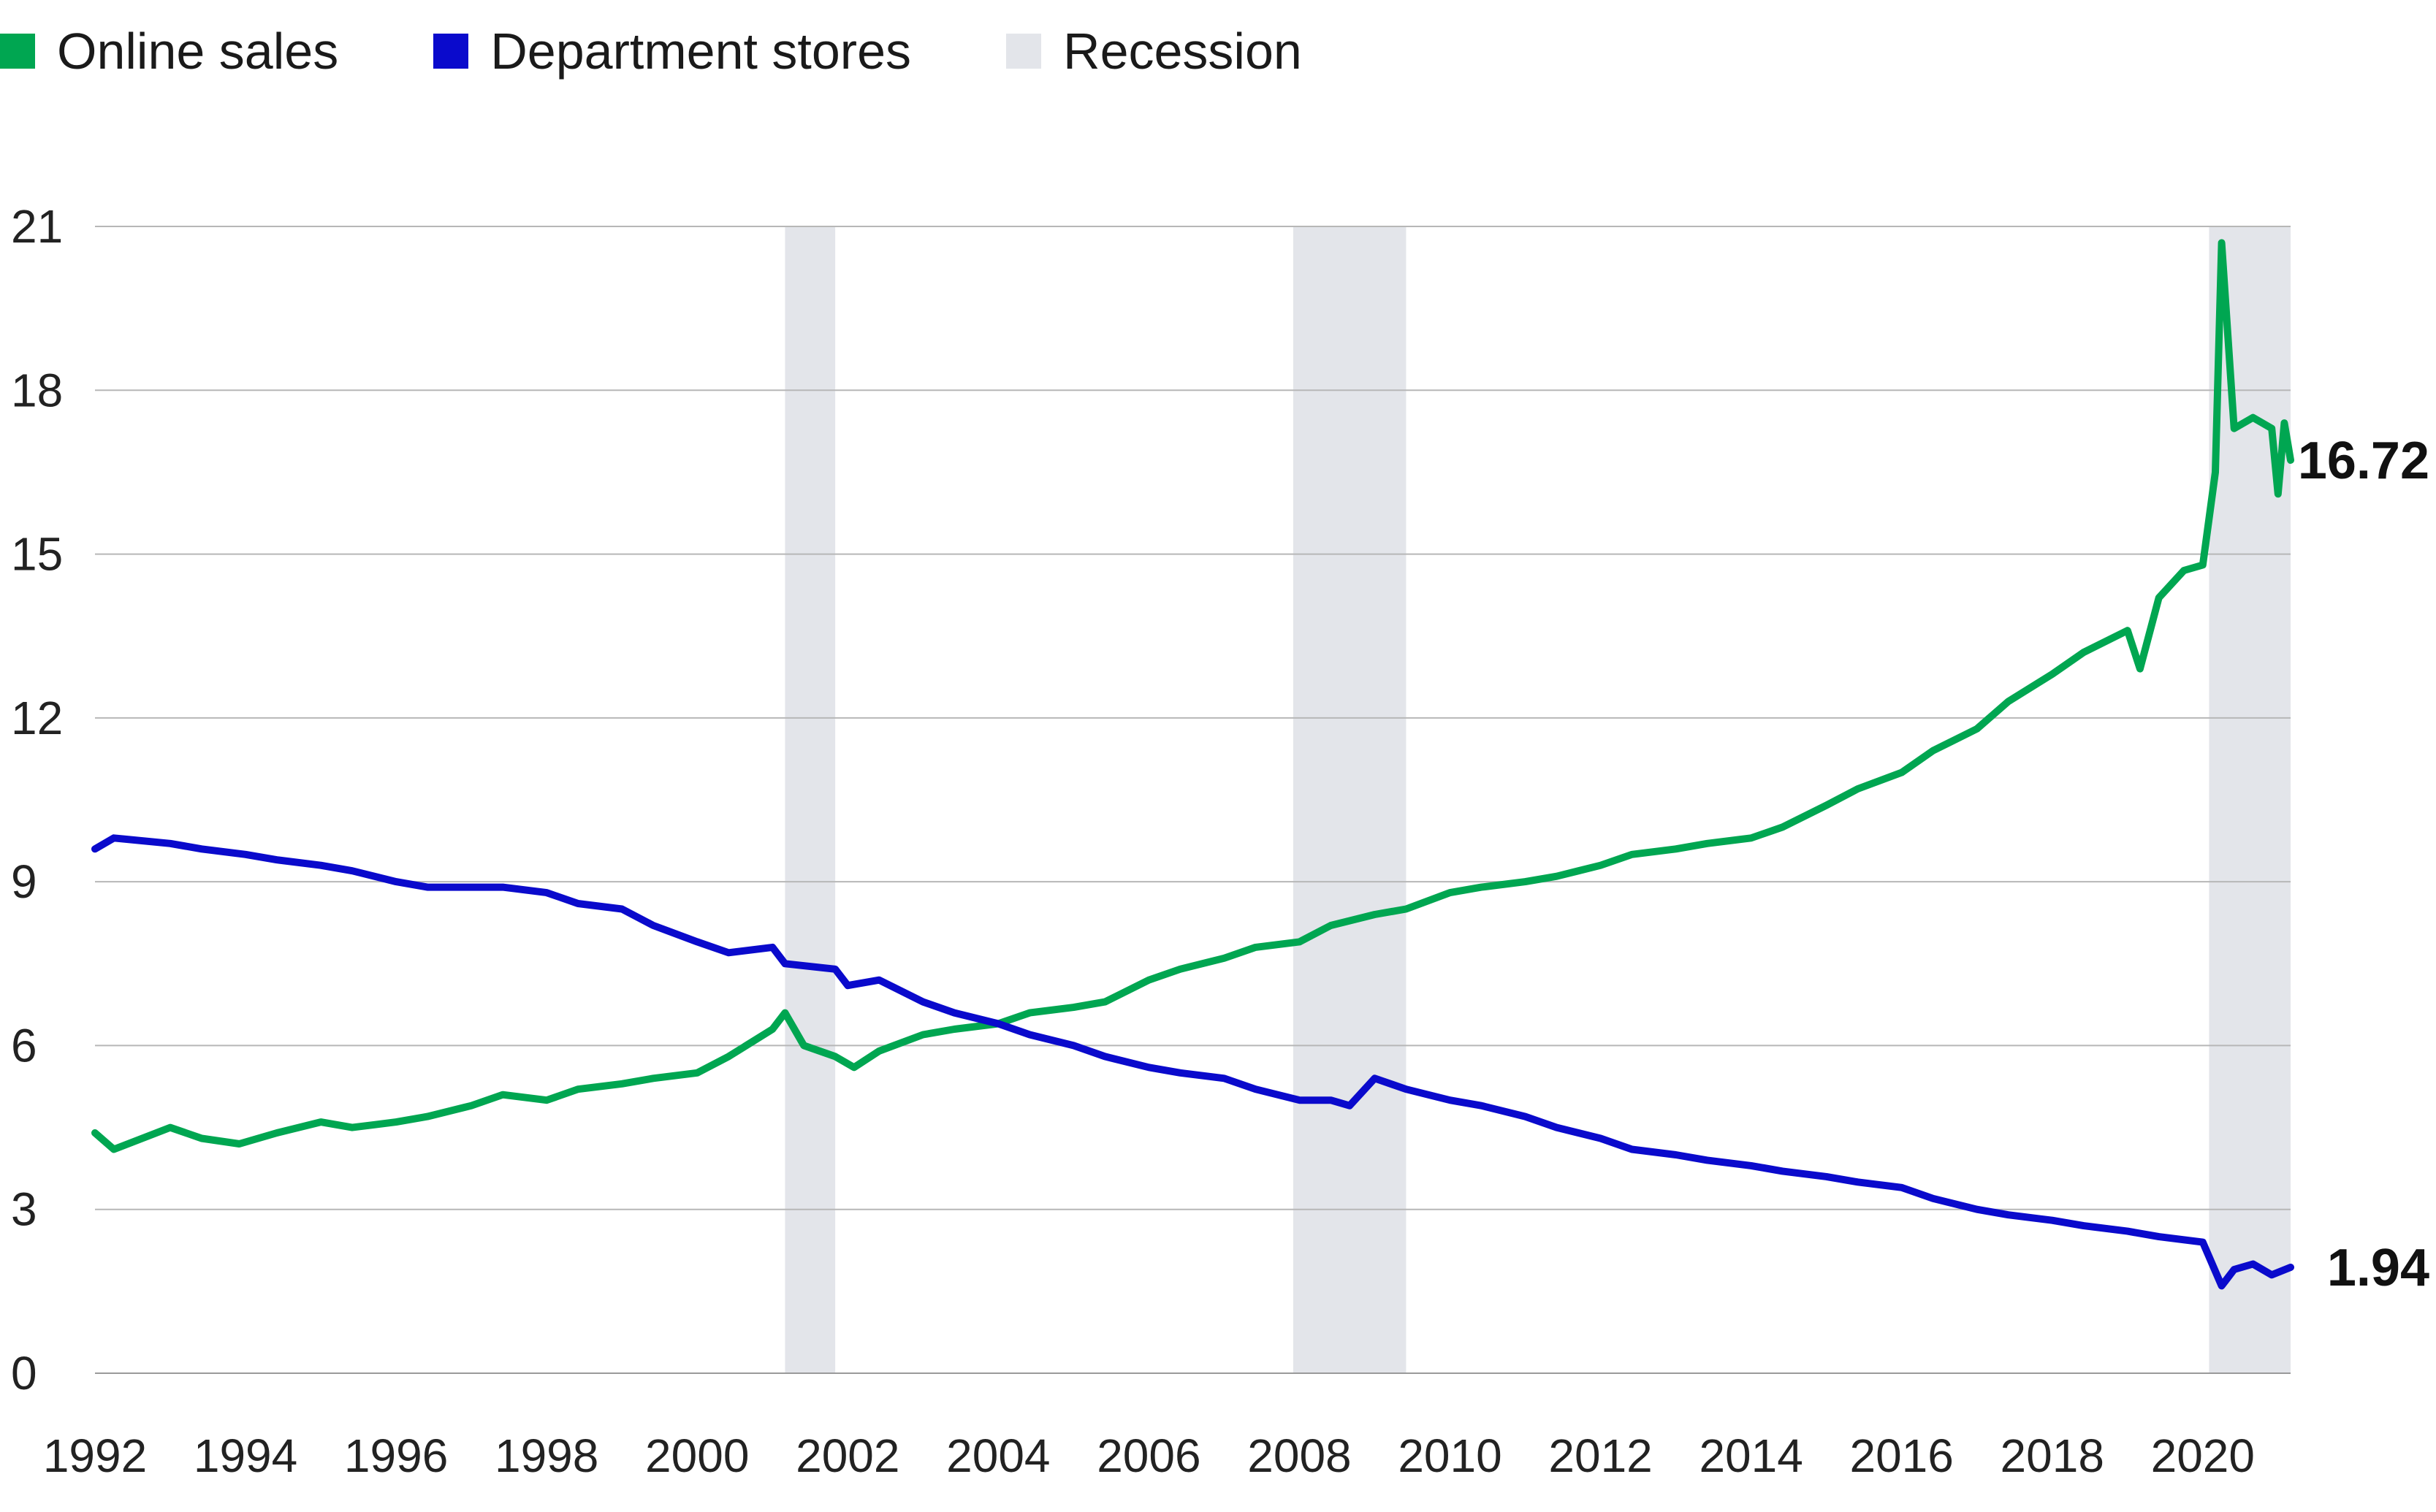  What do you see at coordinates (1182, 51) in the screenshot?
I see `recession-legend-label: Recession` at bounding box center [1182, 51].